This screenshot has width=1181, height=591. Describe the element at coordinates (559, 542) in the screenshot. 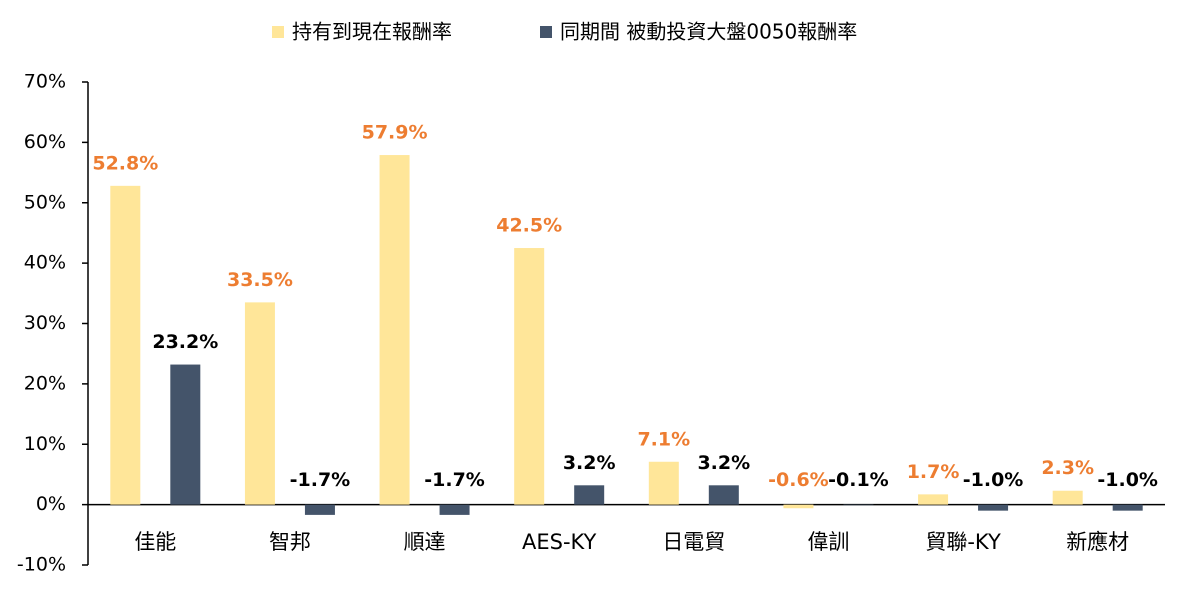

I see `x-tick-label: AES-KY` at that location.